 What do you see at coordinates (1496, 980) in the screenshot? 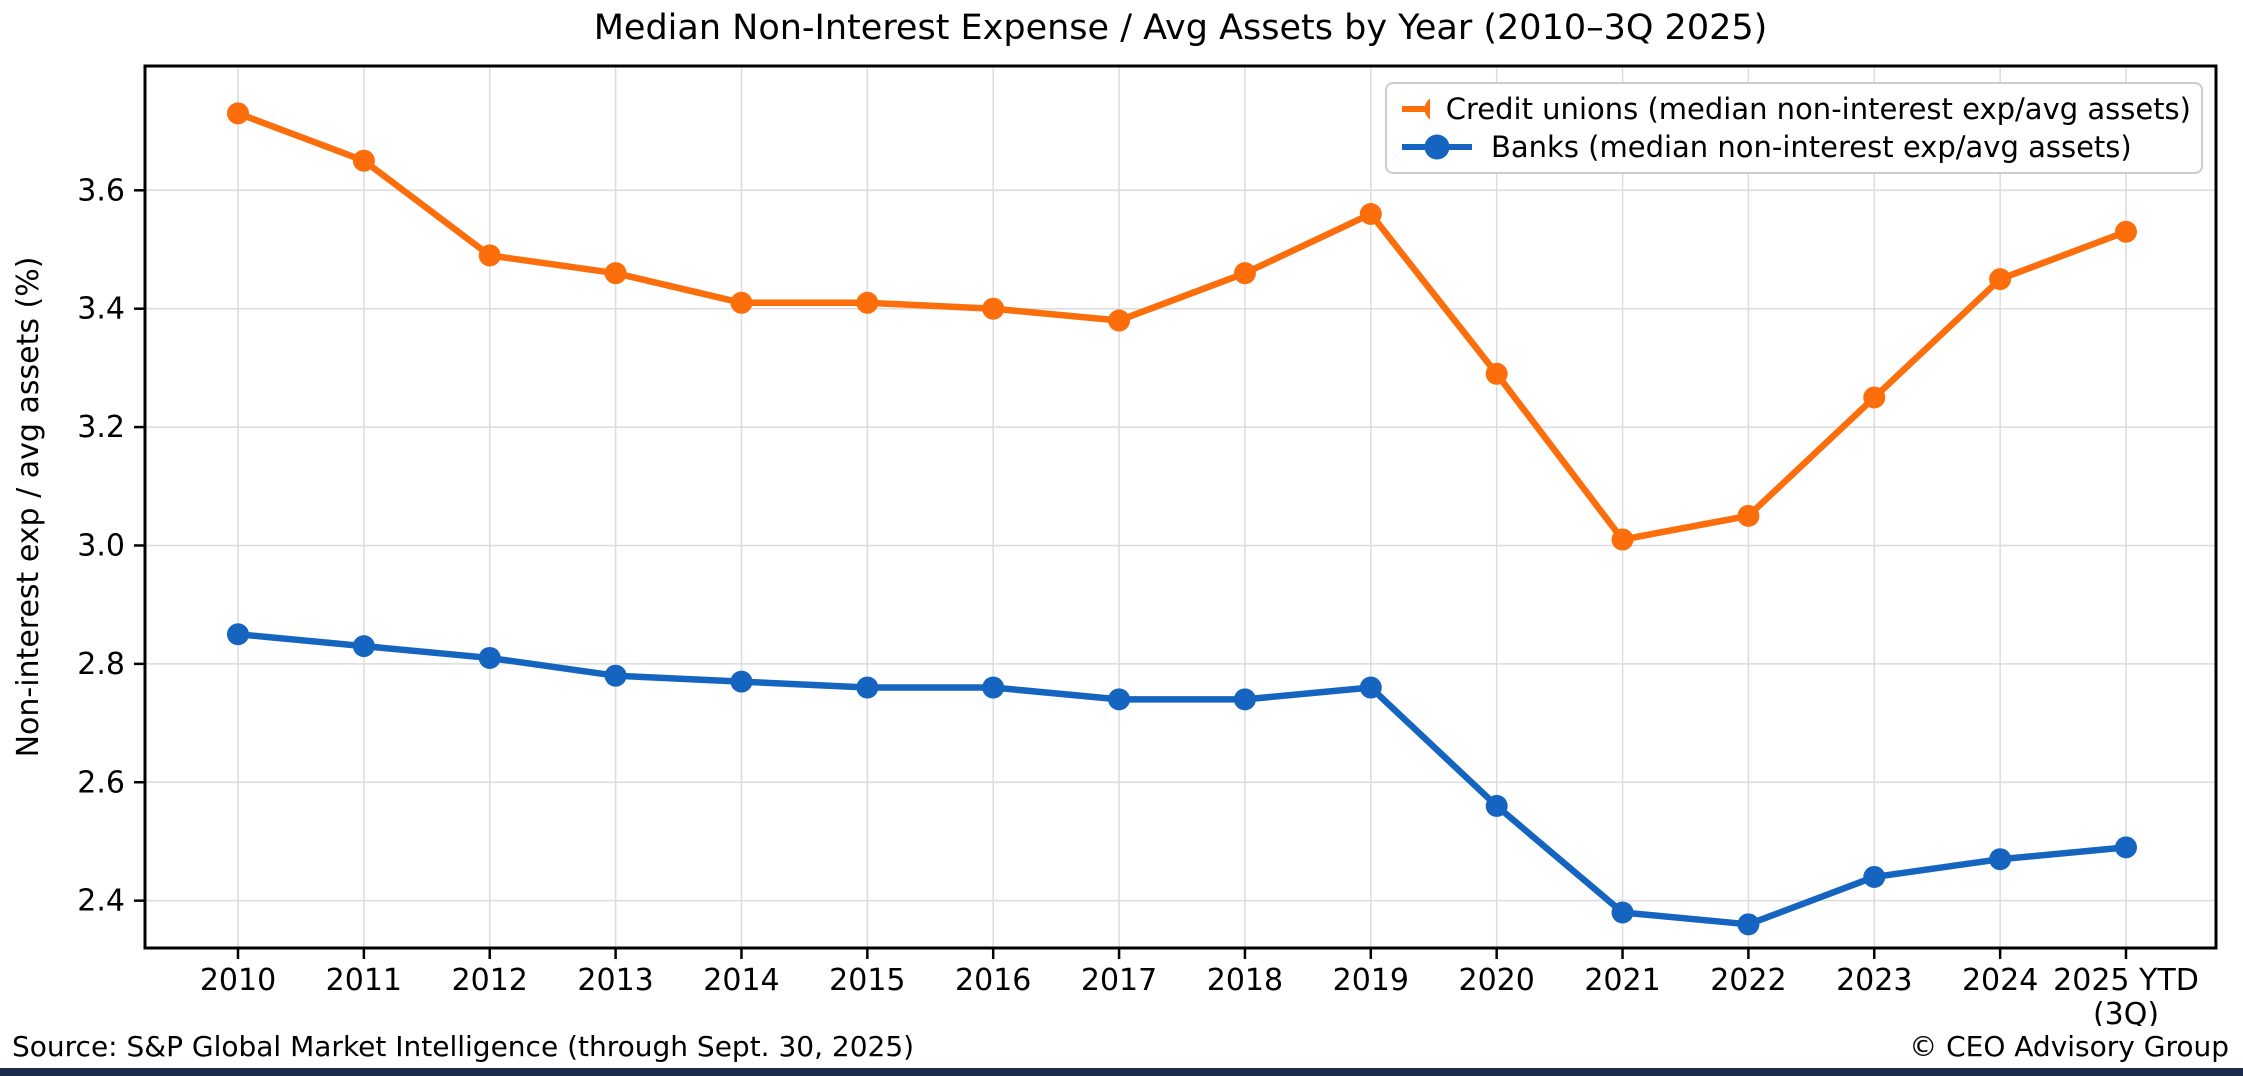
I see `x-tick-label: 2020` at bounding box center [1496, 980].